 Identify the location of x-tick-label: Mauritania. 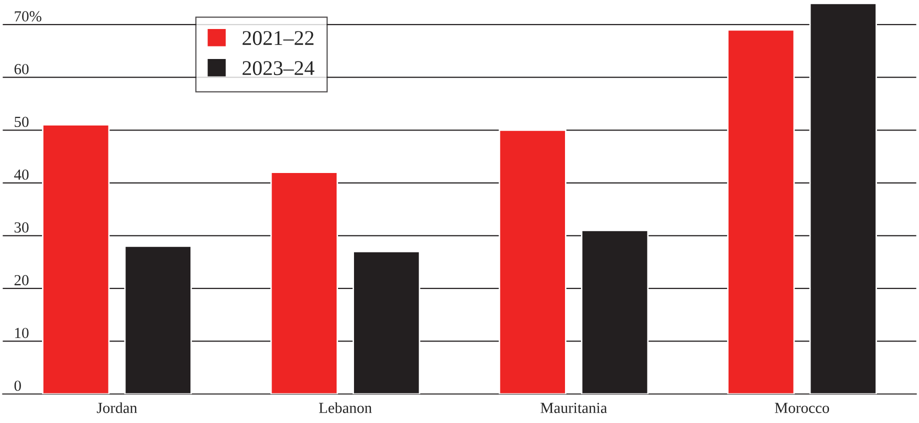
(573, 408).